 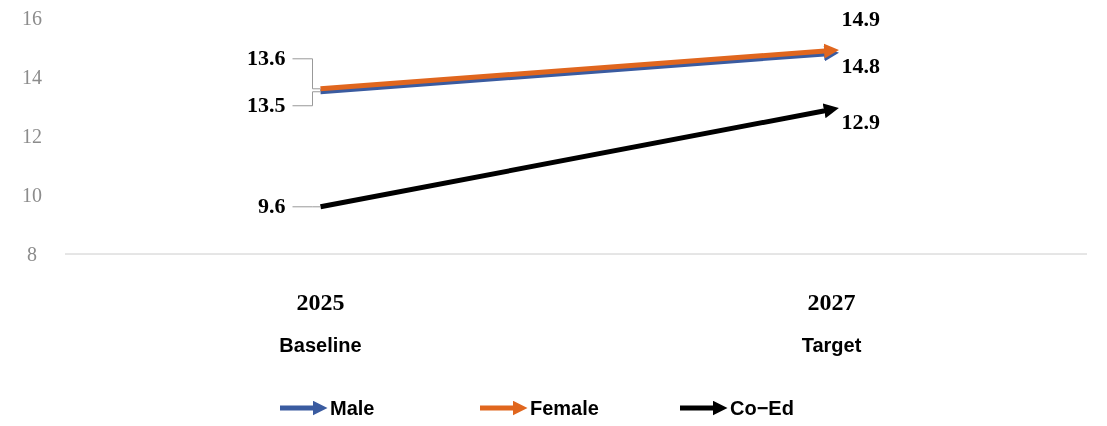 I want to click on y-tick-label: 12, so click(x=32, y=136).